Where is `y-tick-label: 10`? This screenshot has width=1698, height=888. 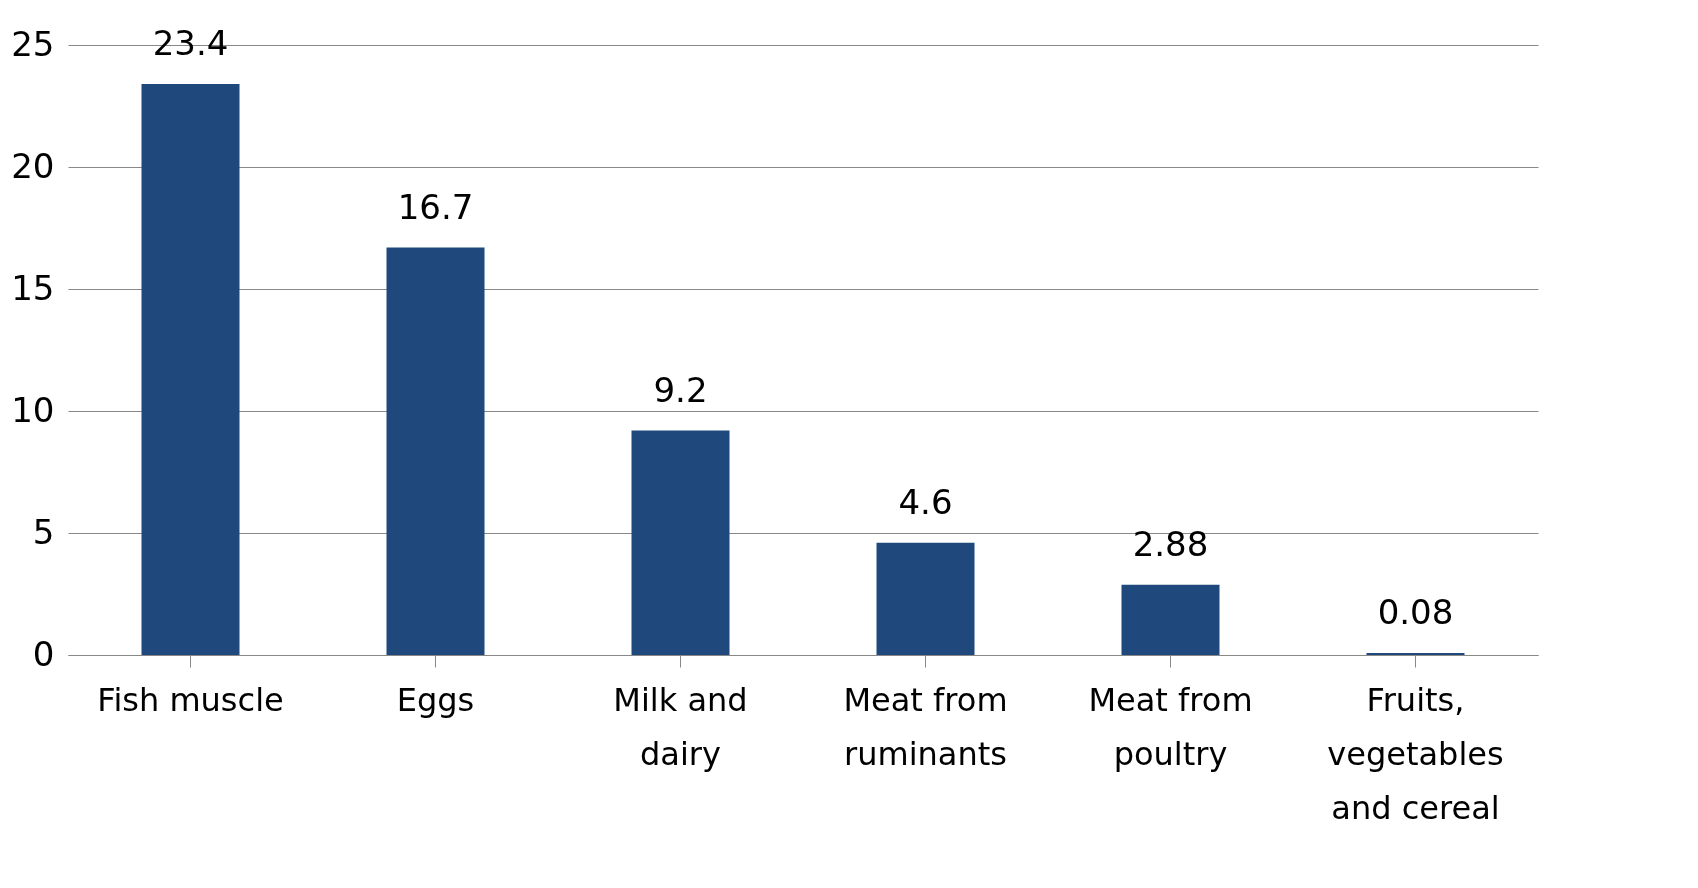
y-tick-label: 10 is located at coordinates (33, 409).